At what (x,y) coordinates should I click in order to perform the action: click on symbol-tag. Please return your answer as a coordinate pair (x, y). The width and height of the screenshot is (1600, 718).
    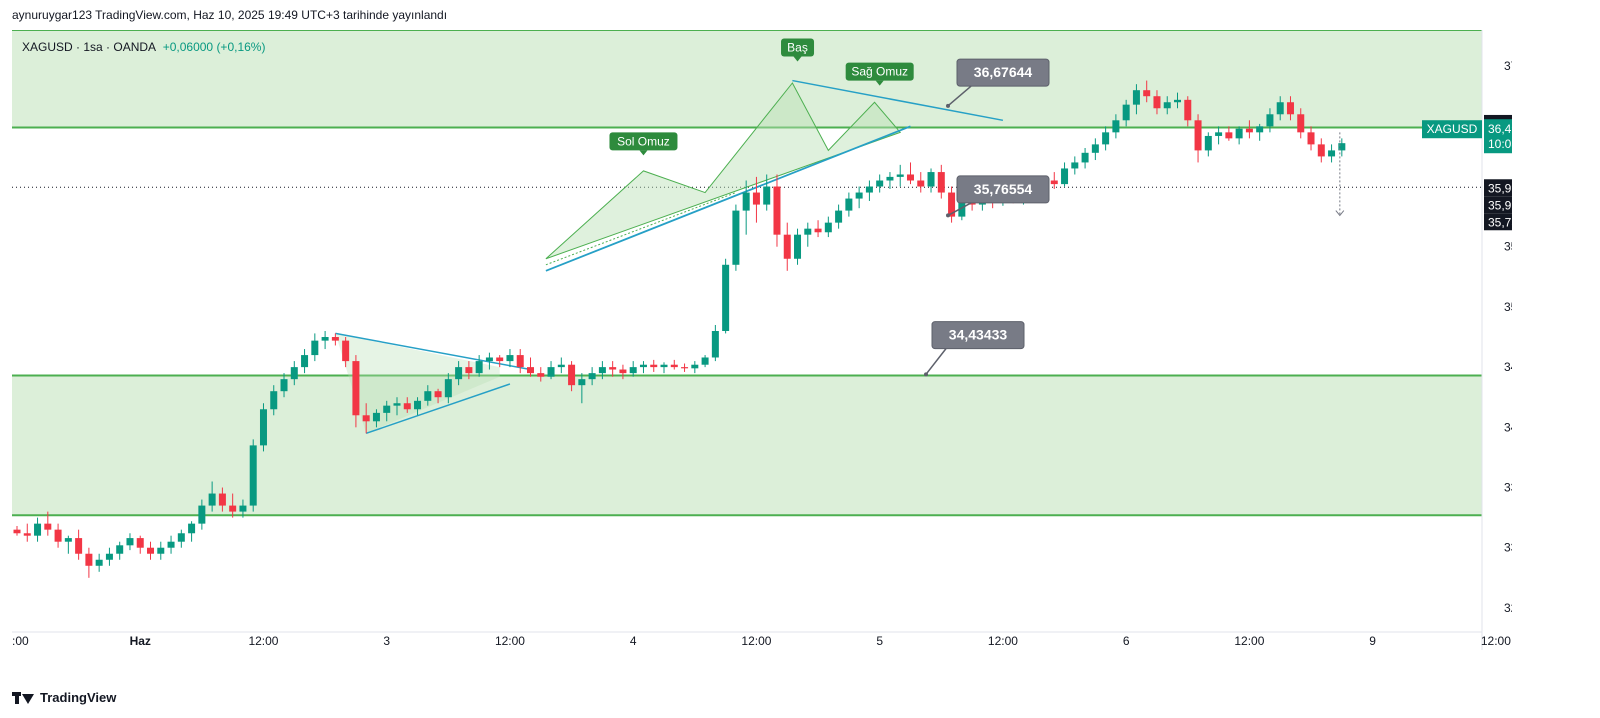
    Looking at the image, I should click on (1452, 129).